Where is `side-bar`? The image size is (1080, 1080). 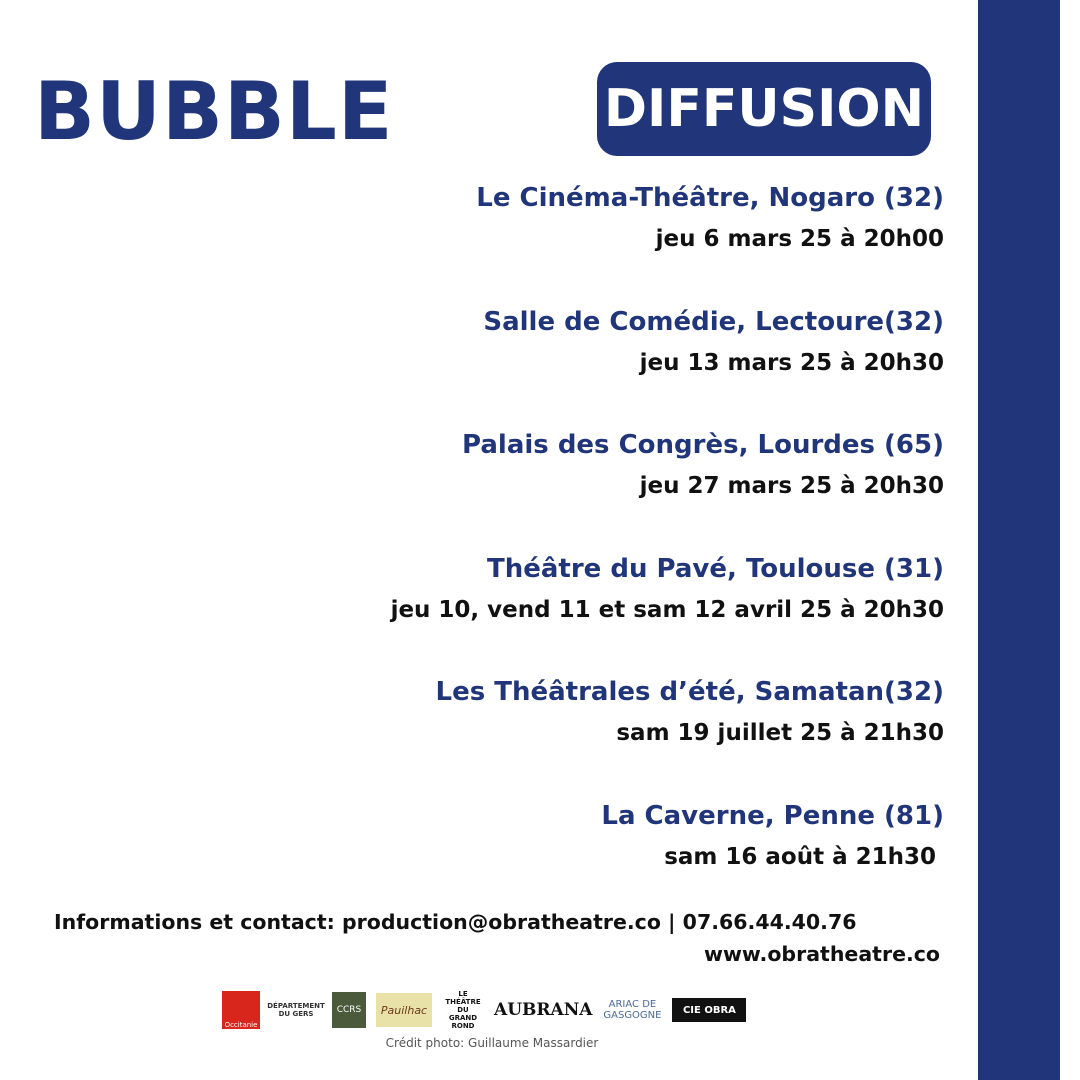
side-bar is located at coordinates (1019, 540).